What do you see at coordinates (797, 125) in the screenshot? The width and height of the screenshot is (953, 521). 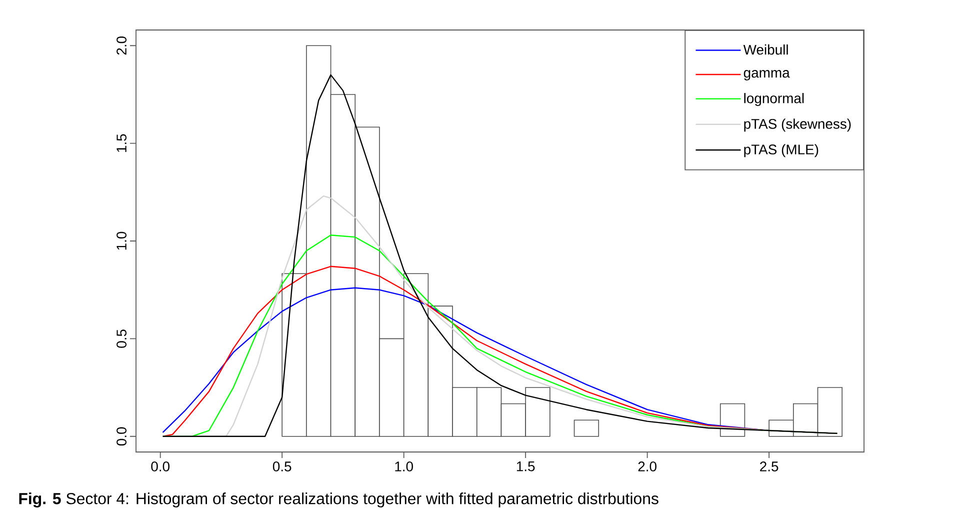 I see `legend-label: pTAS (skewness)` at bounding box center [797, 125].